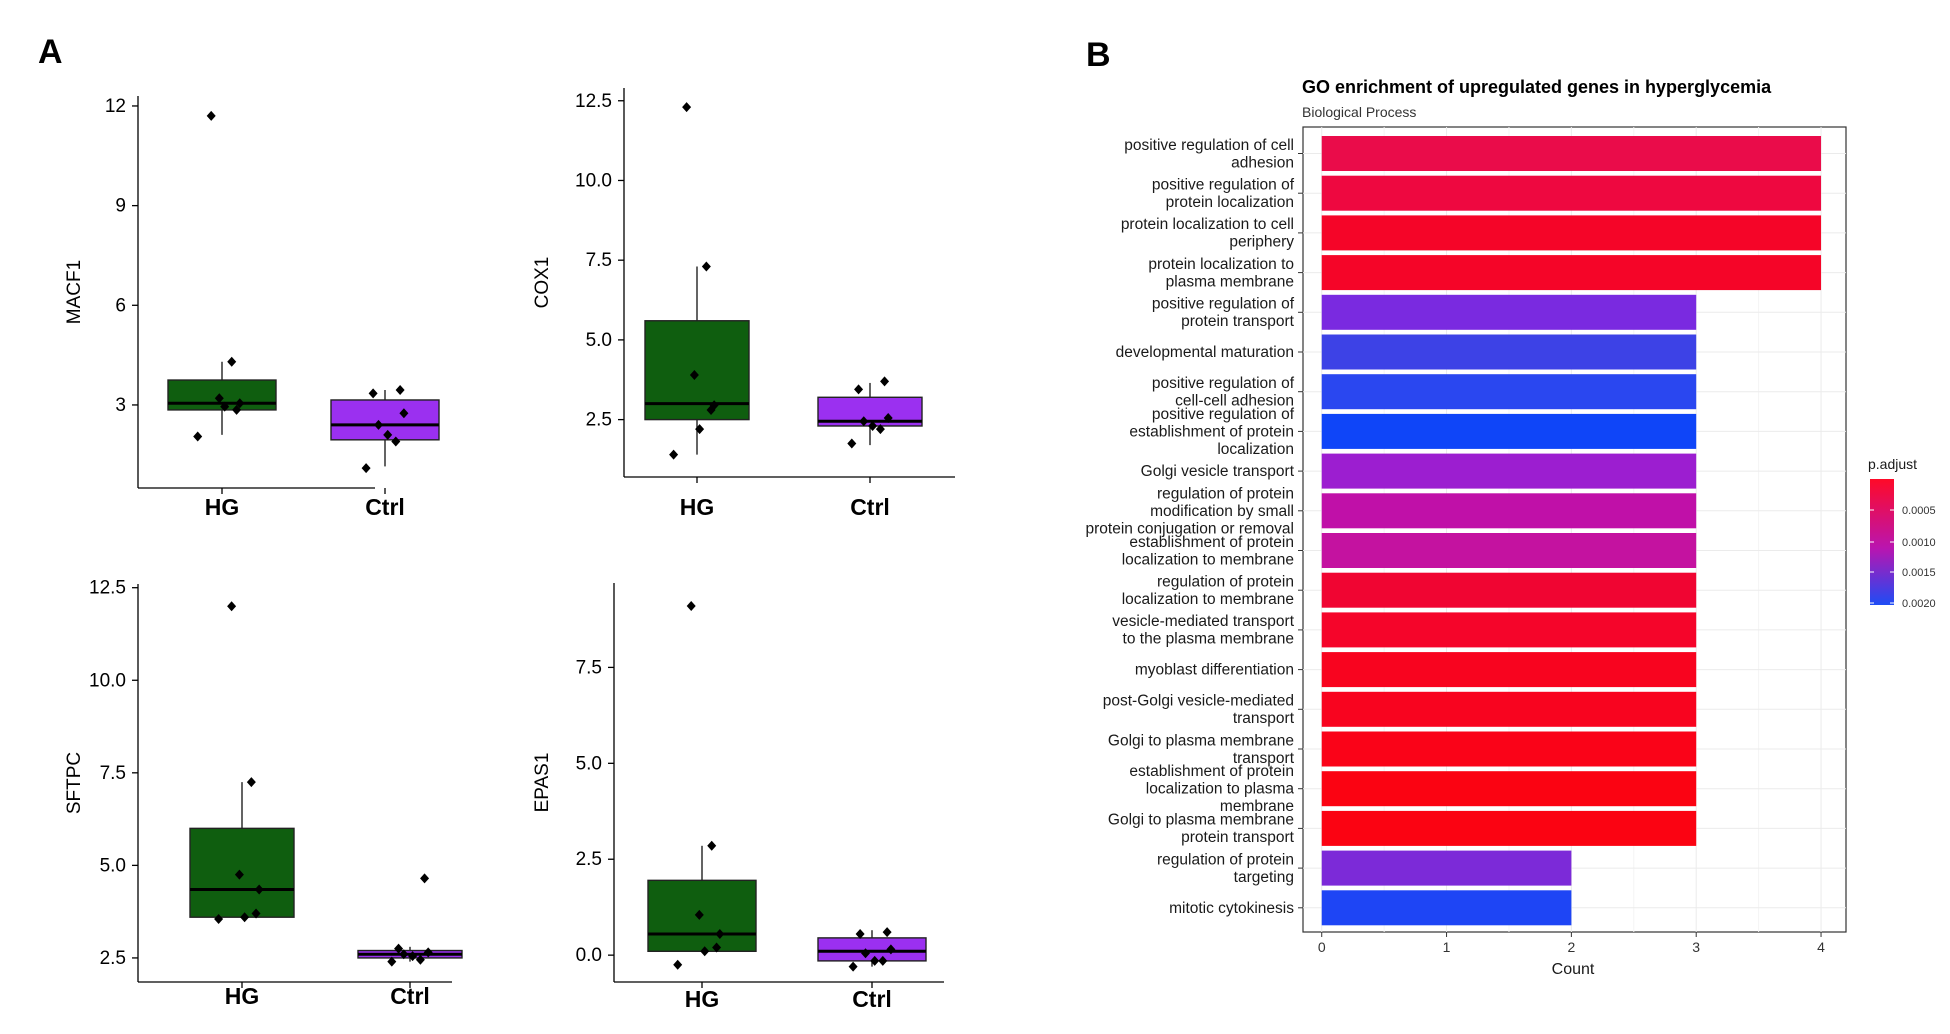 The image size is (1950, 1034). Describe the element at coordinates (120, 206) in the screenshot. I see `macf1-y-tick-label: 9` at that location.